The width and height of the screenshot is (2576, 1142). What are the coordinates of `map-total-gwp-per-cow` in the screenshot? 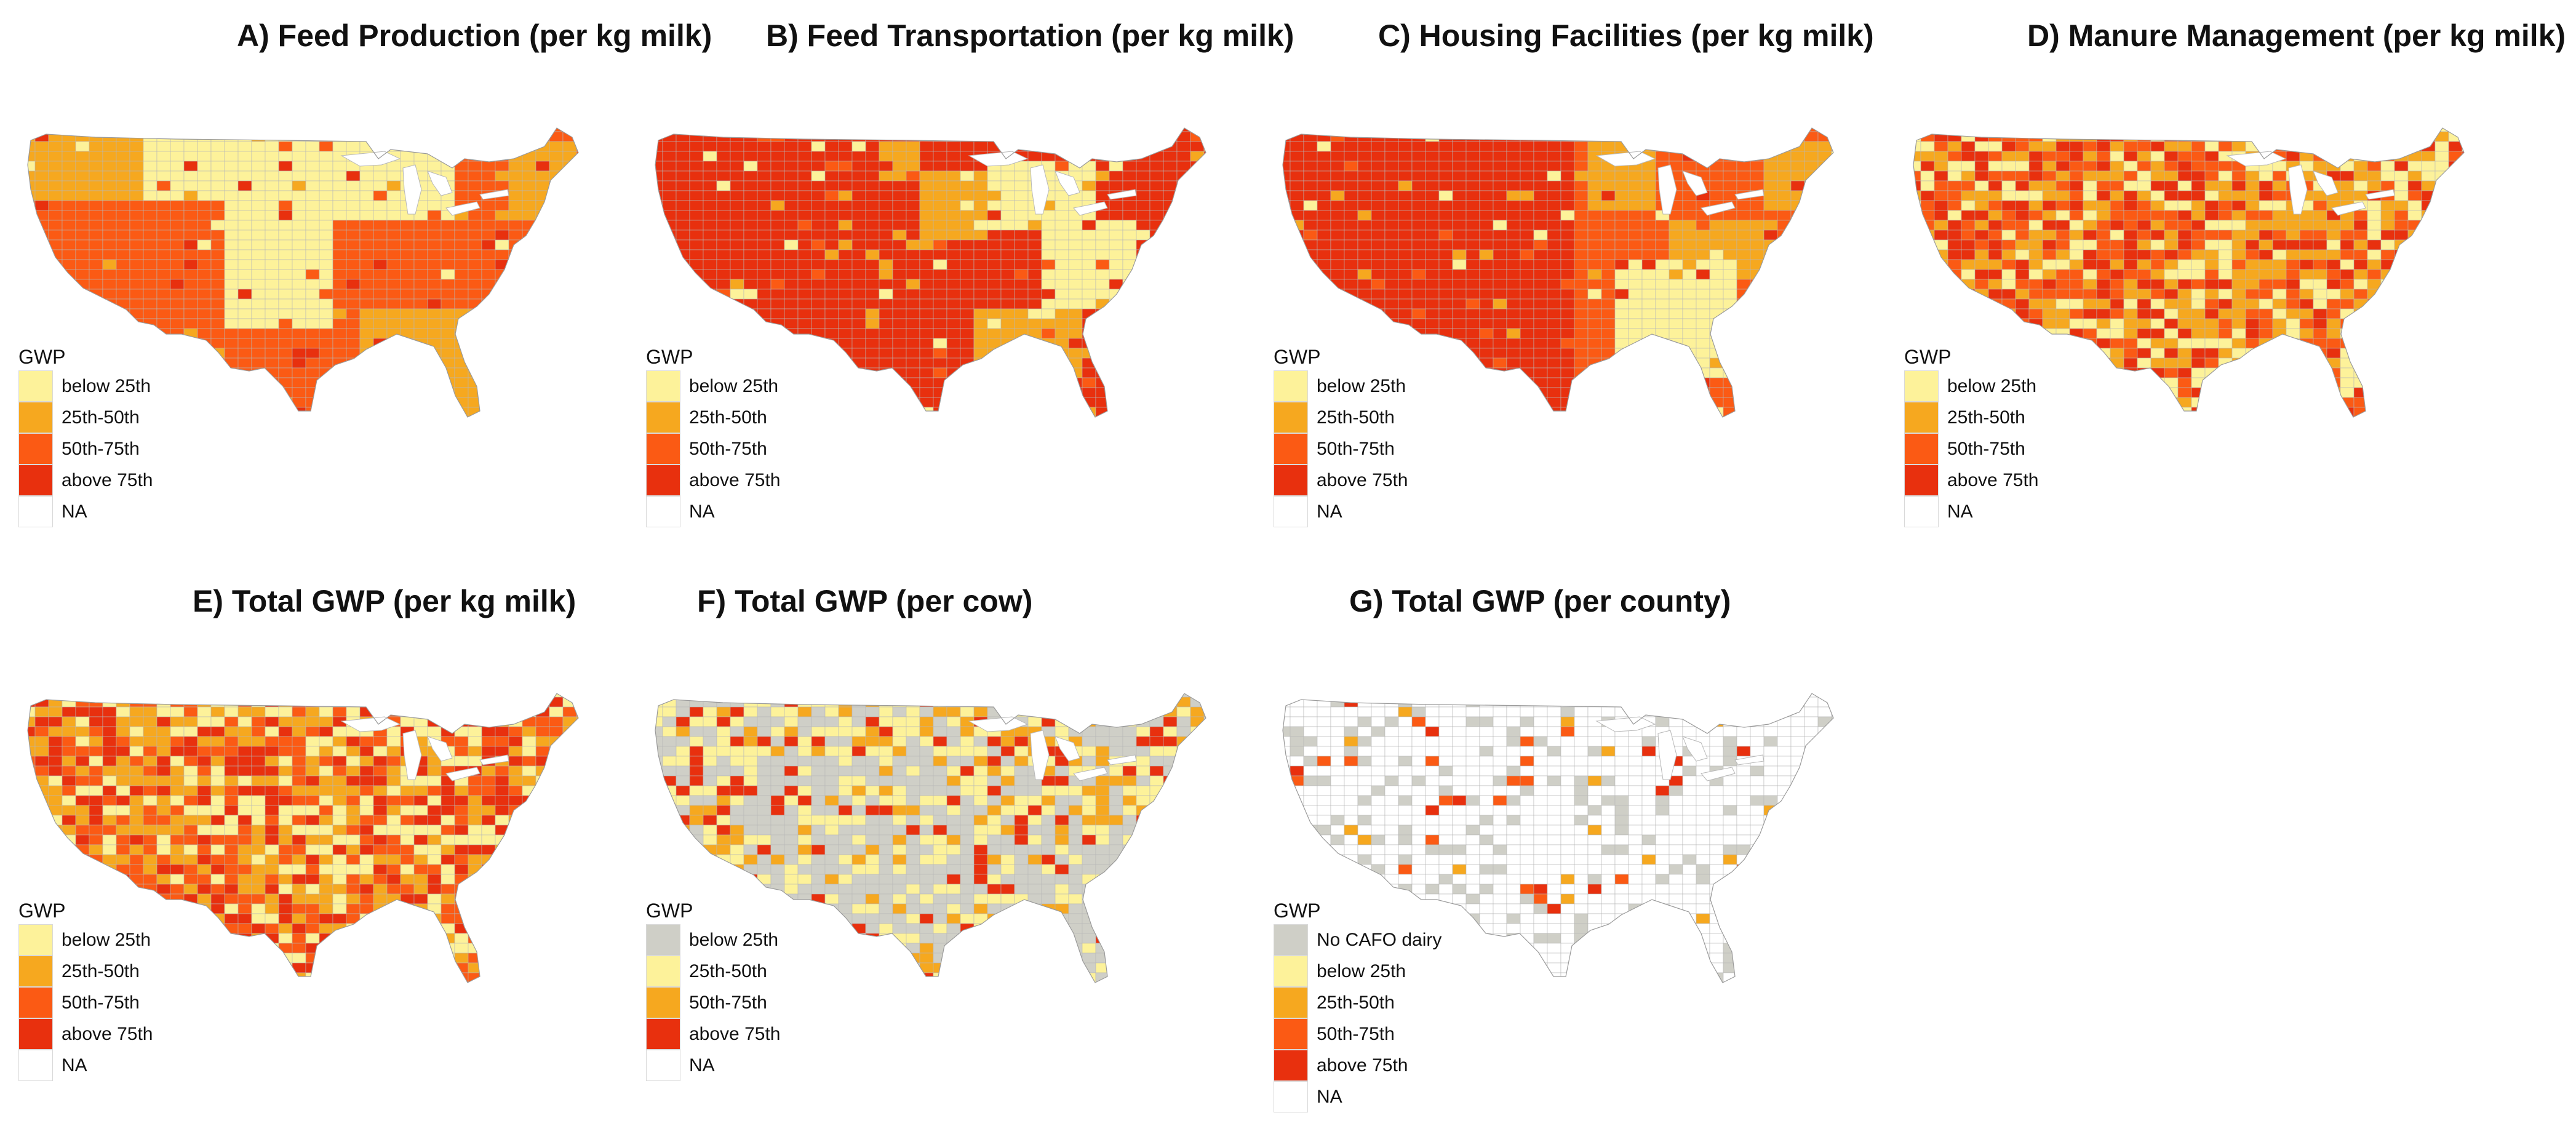 It's located at (930, 838).